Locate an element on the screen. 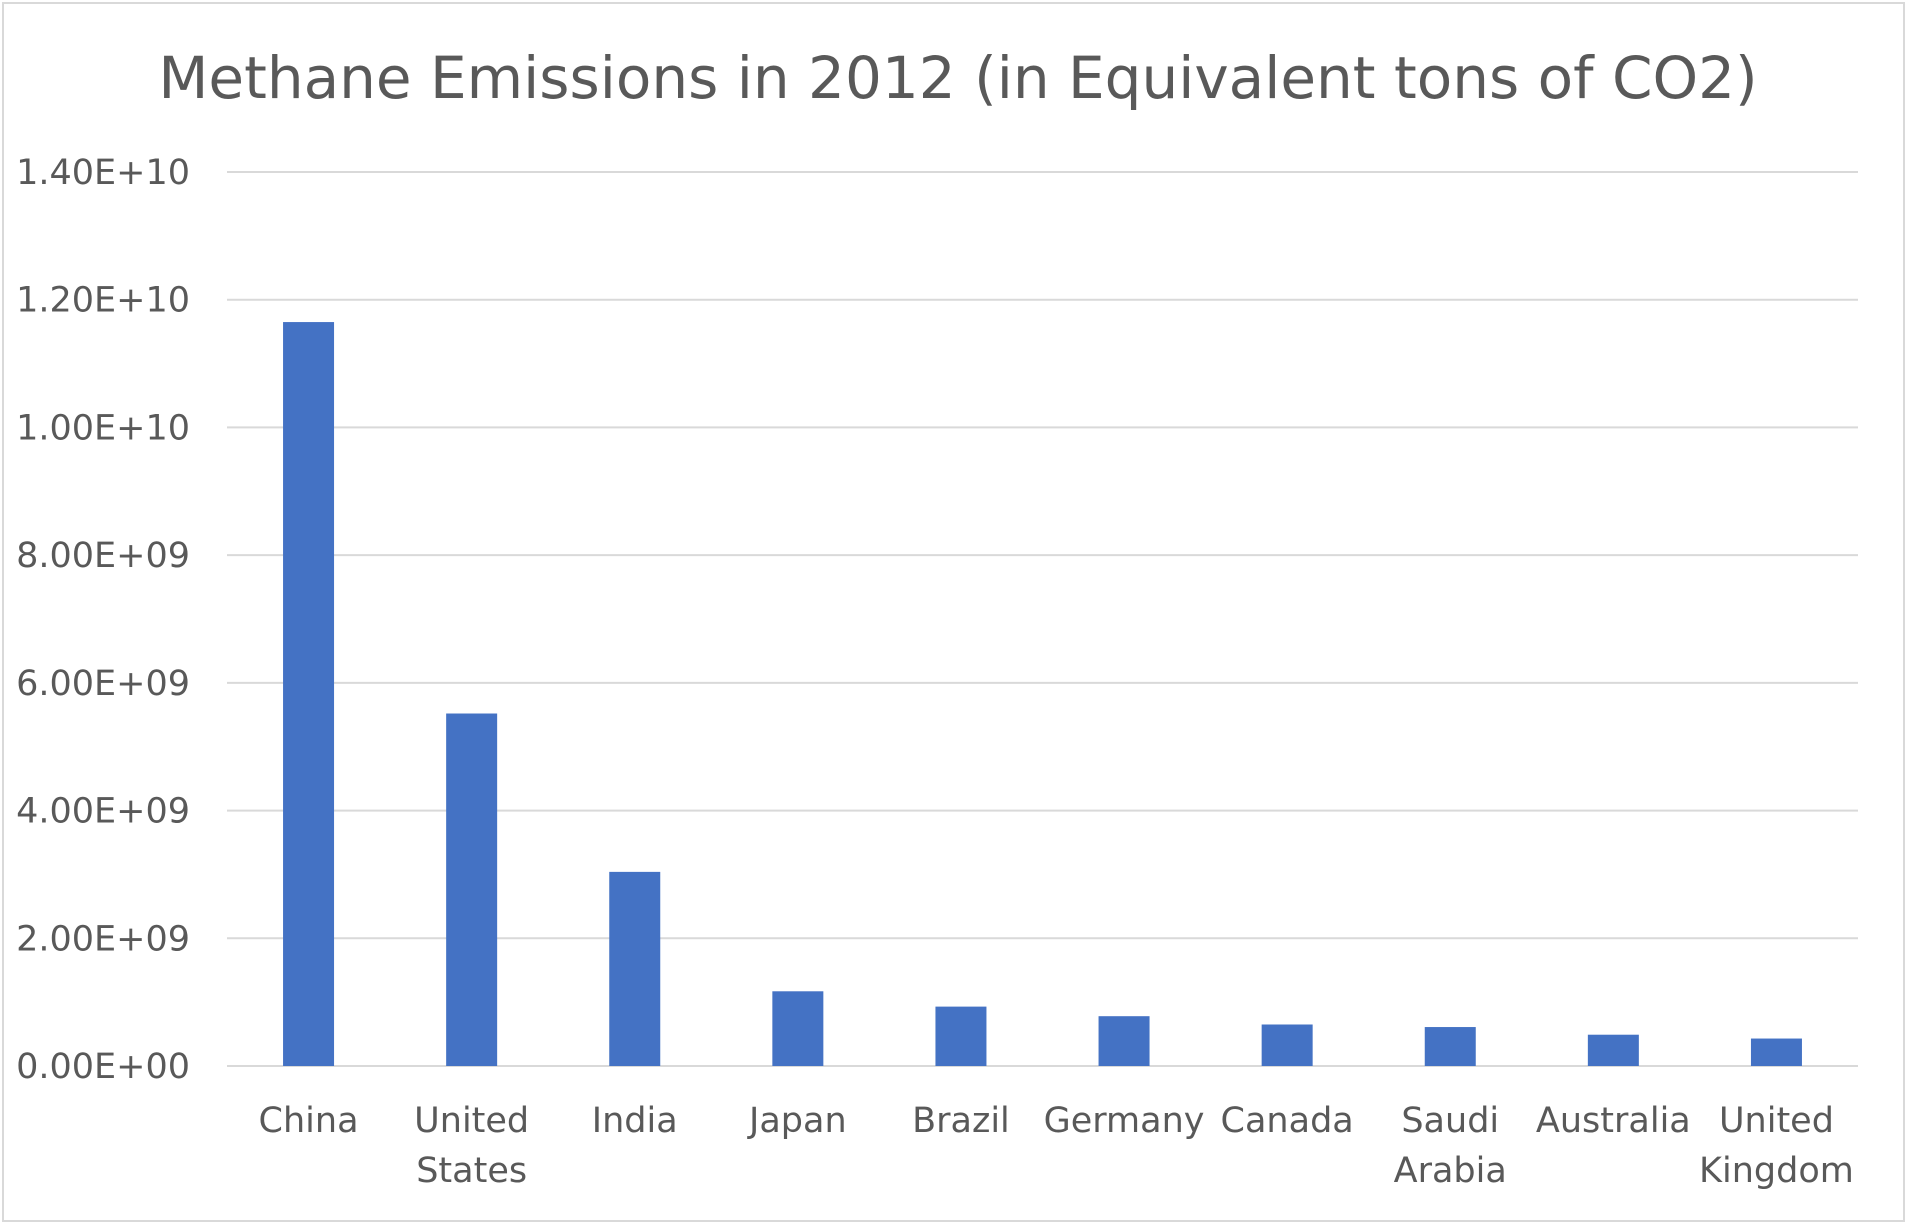 The image size is (1911, 1228). y-tick-label: 4.00E+09 is located at coordinates (103, 812).